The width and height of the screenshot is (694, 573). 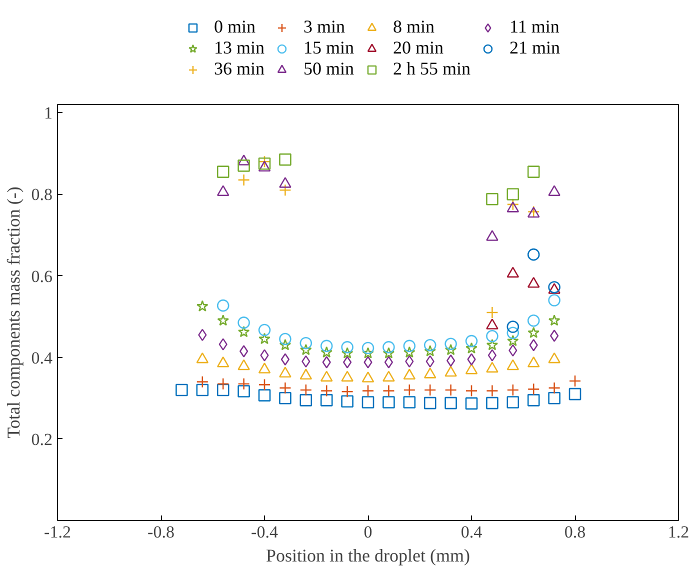 I want to click on x-tick-label: -1.2, so click(x=57, y=532).